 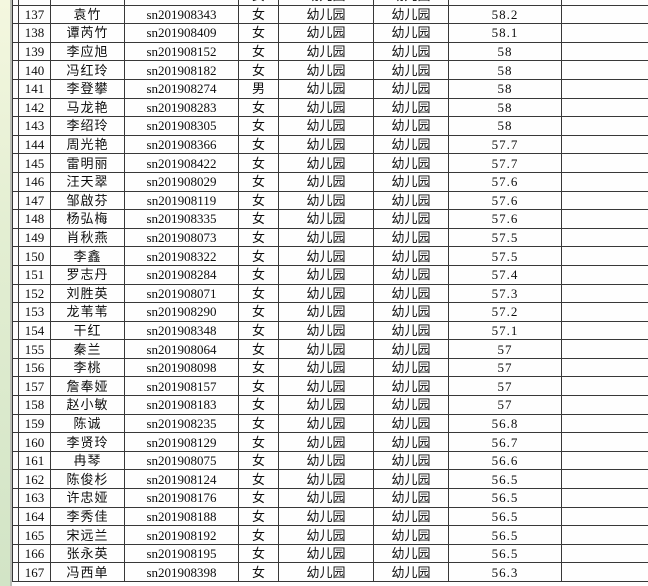 I want to click on cell-sn-id: sn201908183, so click(x=181, y=405).